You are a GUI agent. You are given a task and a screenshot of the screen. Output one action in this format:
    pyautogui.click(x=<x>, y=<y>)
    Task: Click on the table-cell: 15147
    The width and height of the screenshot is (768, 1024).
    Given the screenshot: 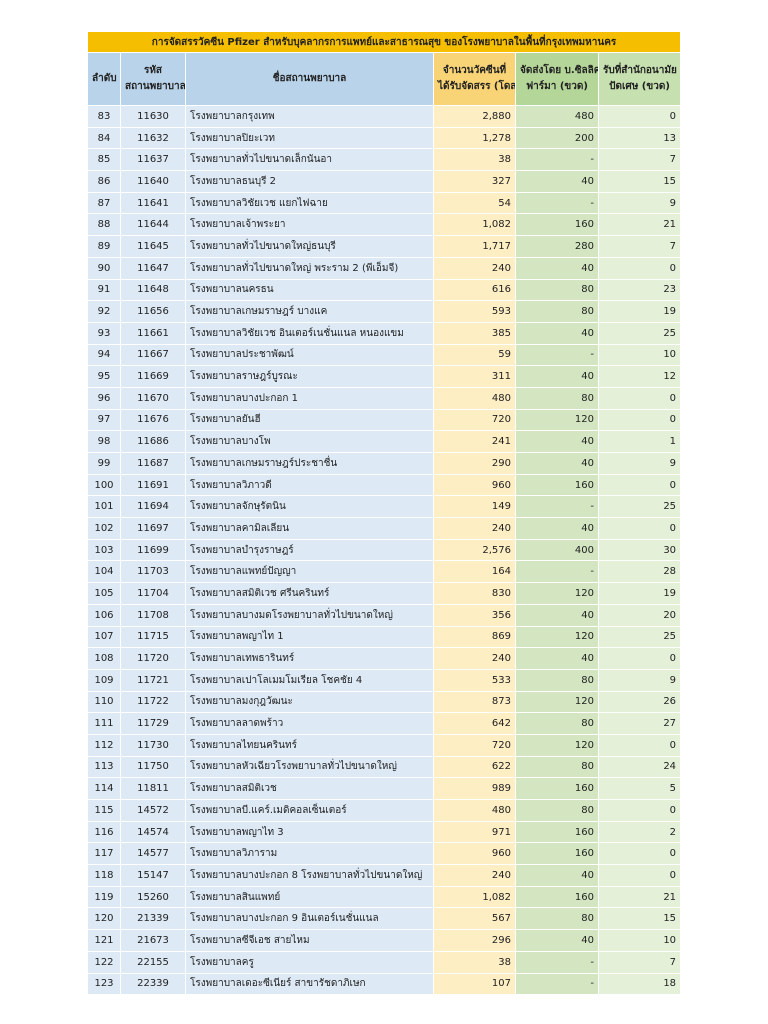 What is the action you would take?
    pyautogui.click(x=153, y=875)
    